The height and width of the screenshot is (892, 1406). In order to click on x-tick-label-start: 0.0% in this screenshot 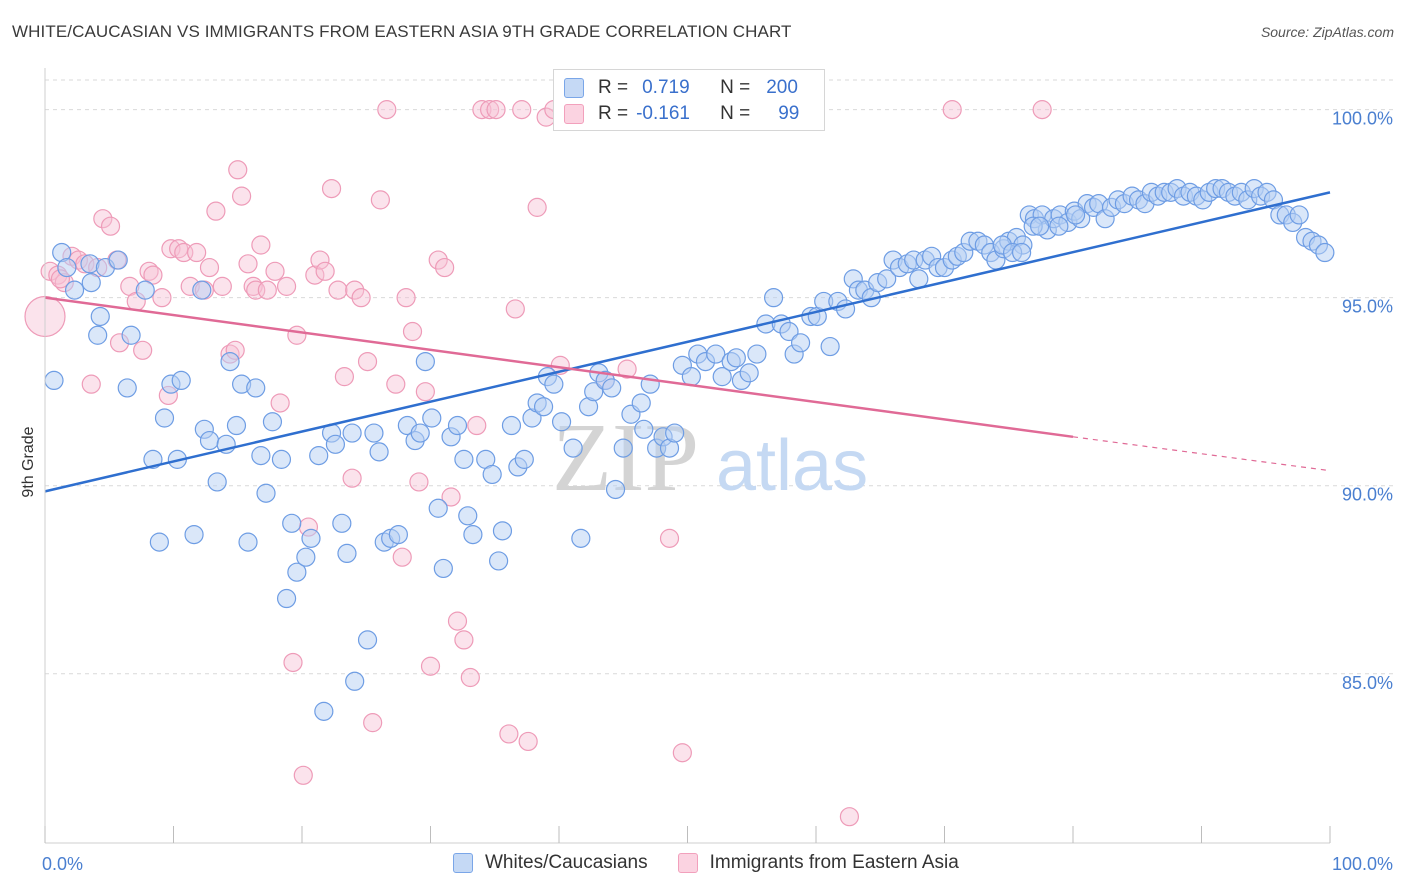, I will do `click(62, 864)`.